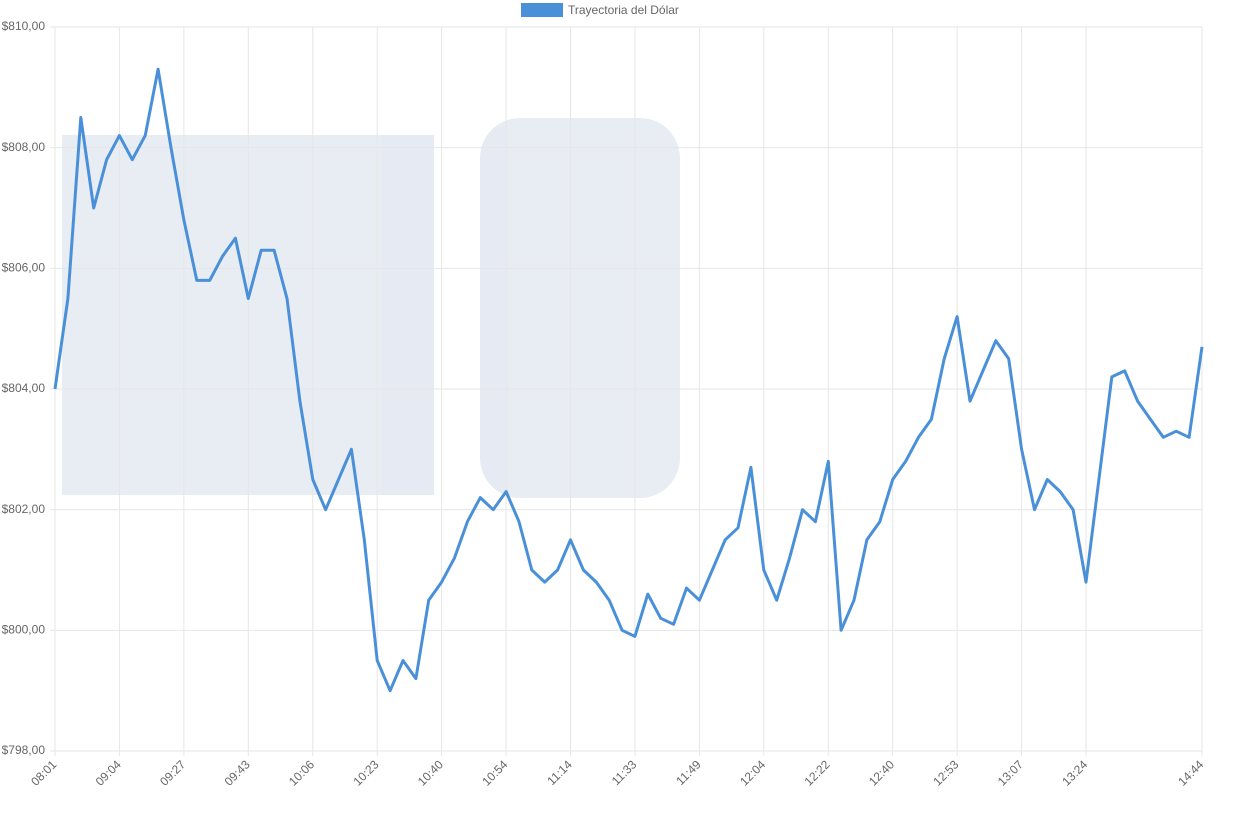  I want to click on x-tick-label: 12:04, so click(752, 772).